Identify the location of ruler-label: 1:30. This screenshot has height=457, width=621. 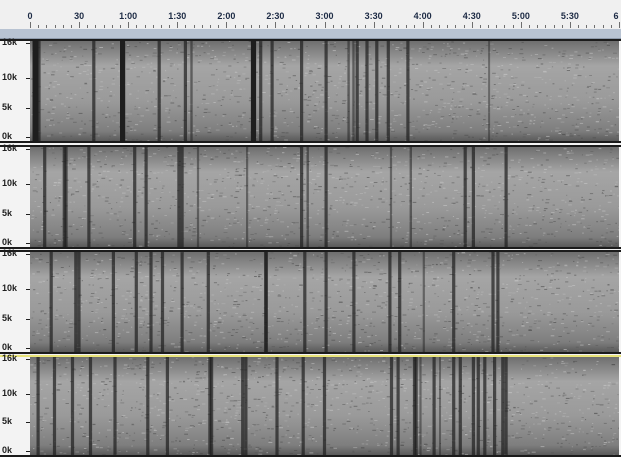
(177, 16).